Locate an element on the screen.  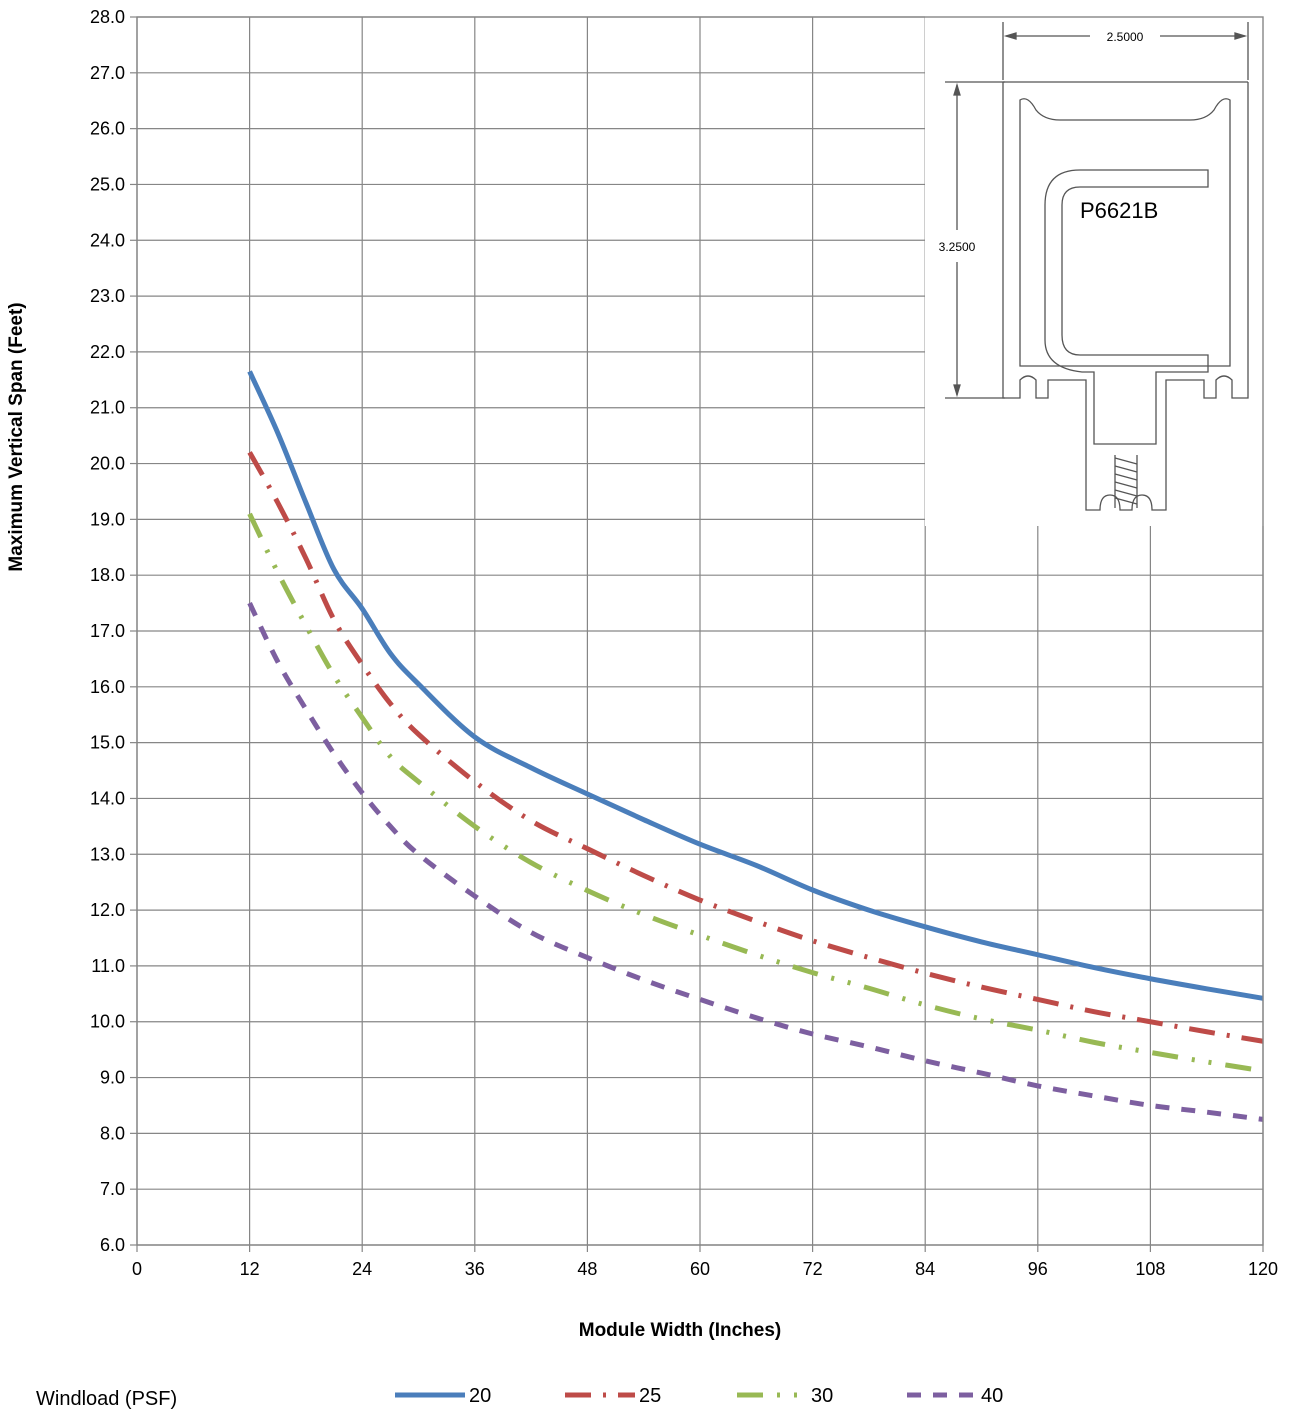
profile-inset: 2.5000 3.2500 P6621B is located at coordinates (1095, 271).